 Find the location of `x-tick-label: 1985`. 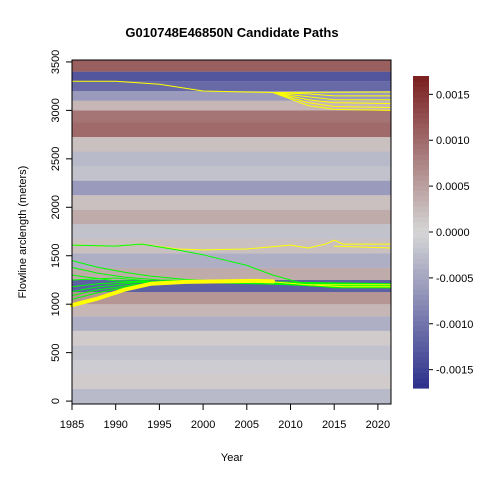

x-tick-label: 1985 is located at coordinates (72, 425).